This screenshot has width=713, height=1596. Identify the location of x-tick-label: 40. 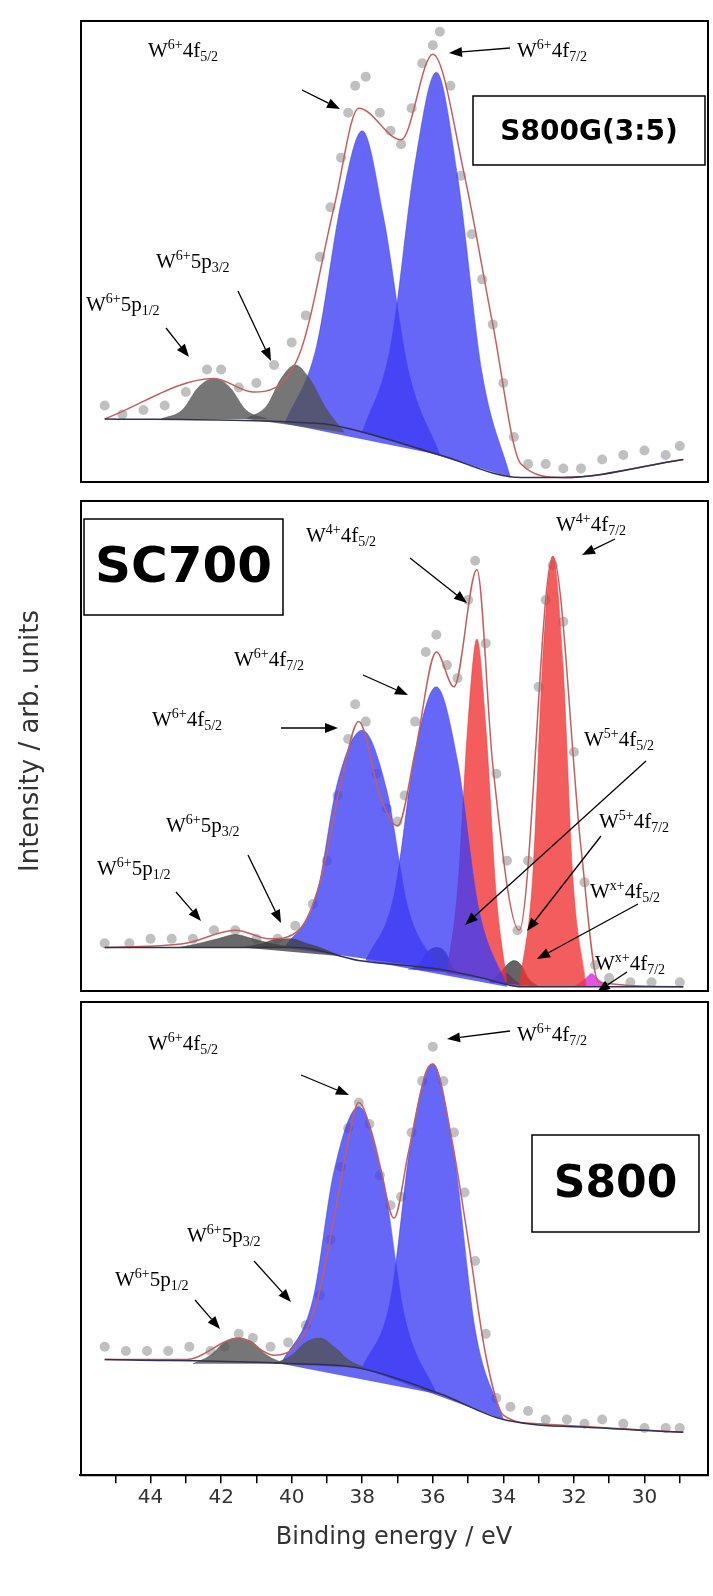
(291, 1496).